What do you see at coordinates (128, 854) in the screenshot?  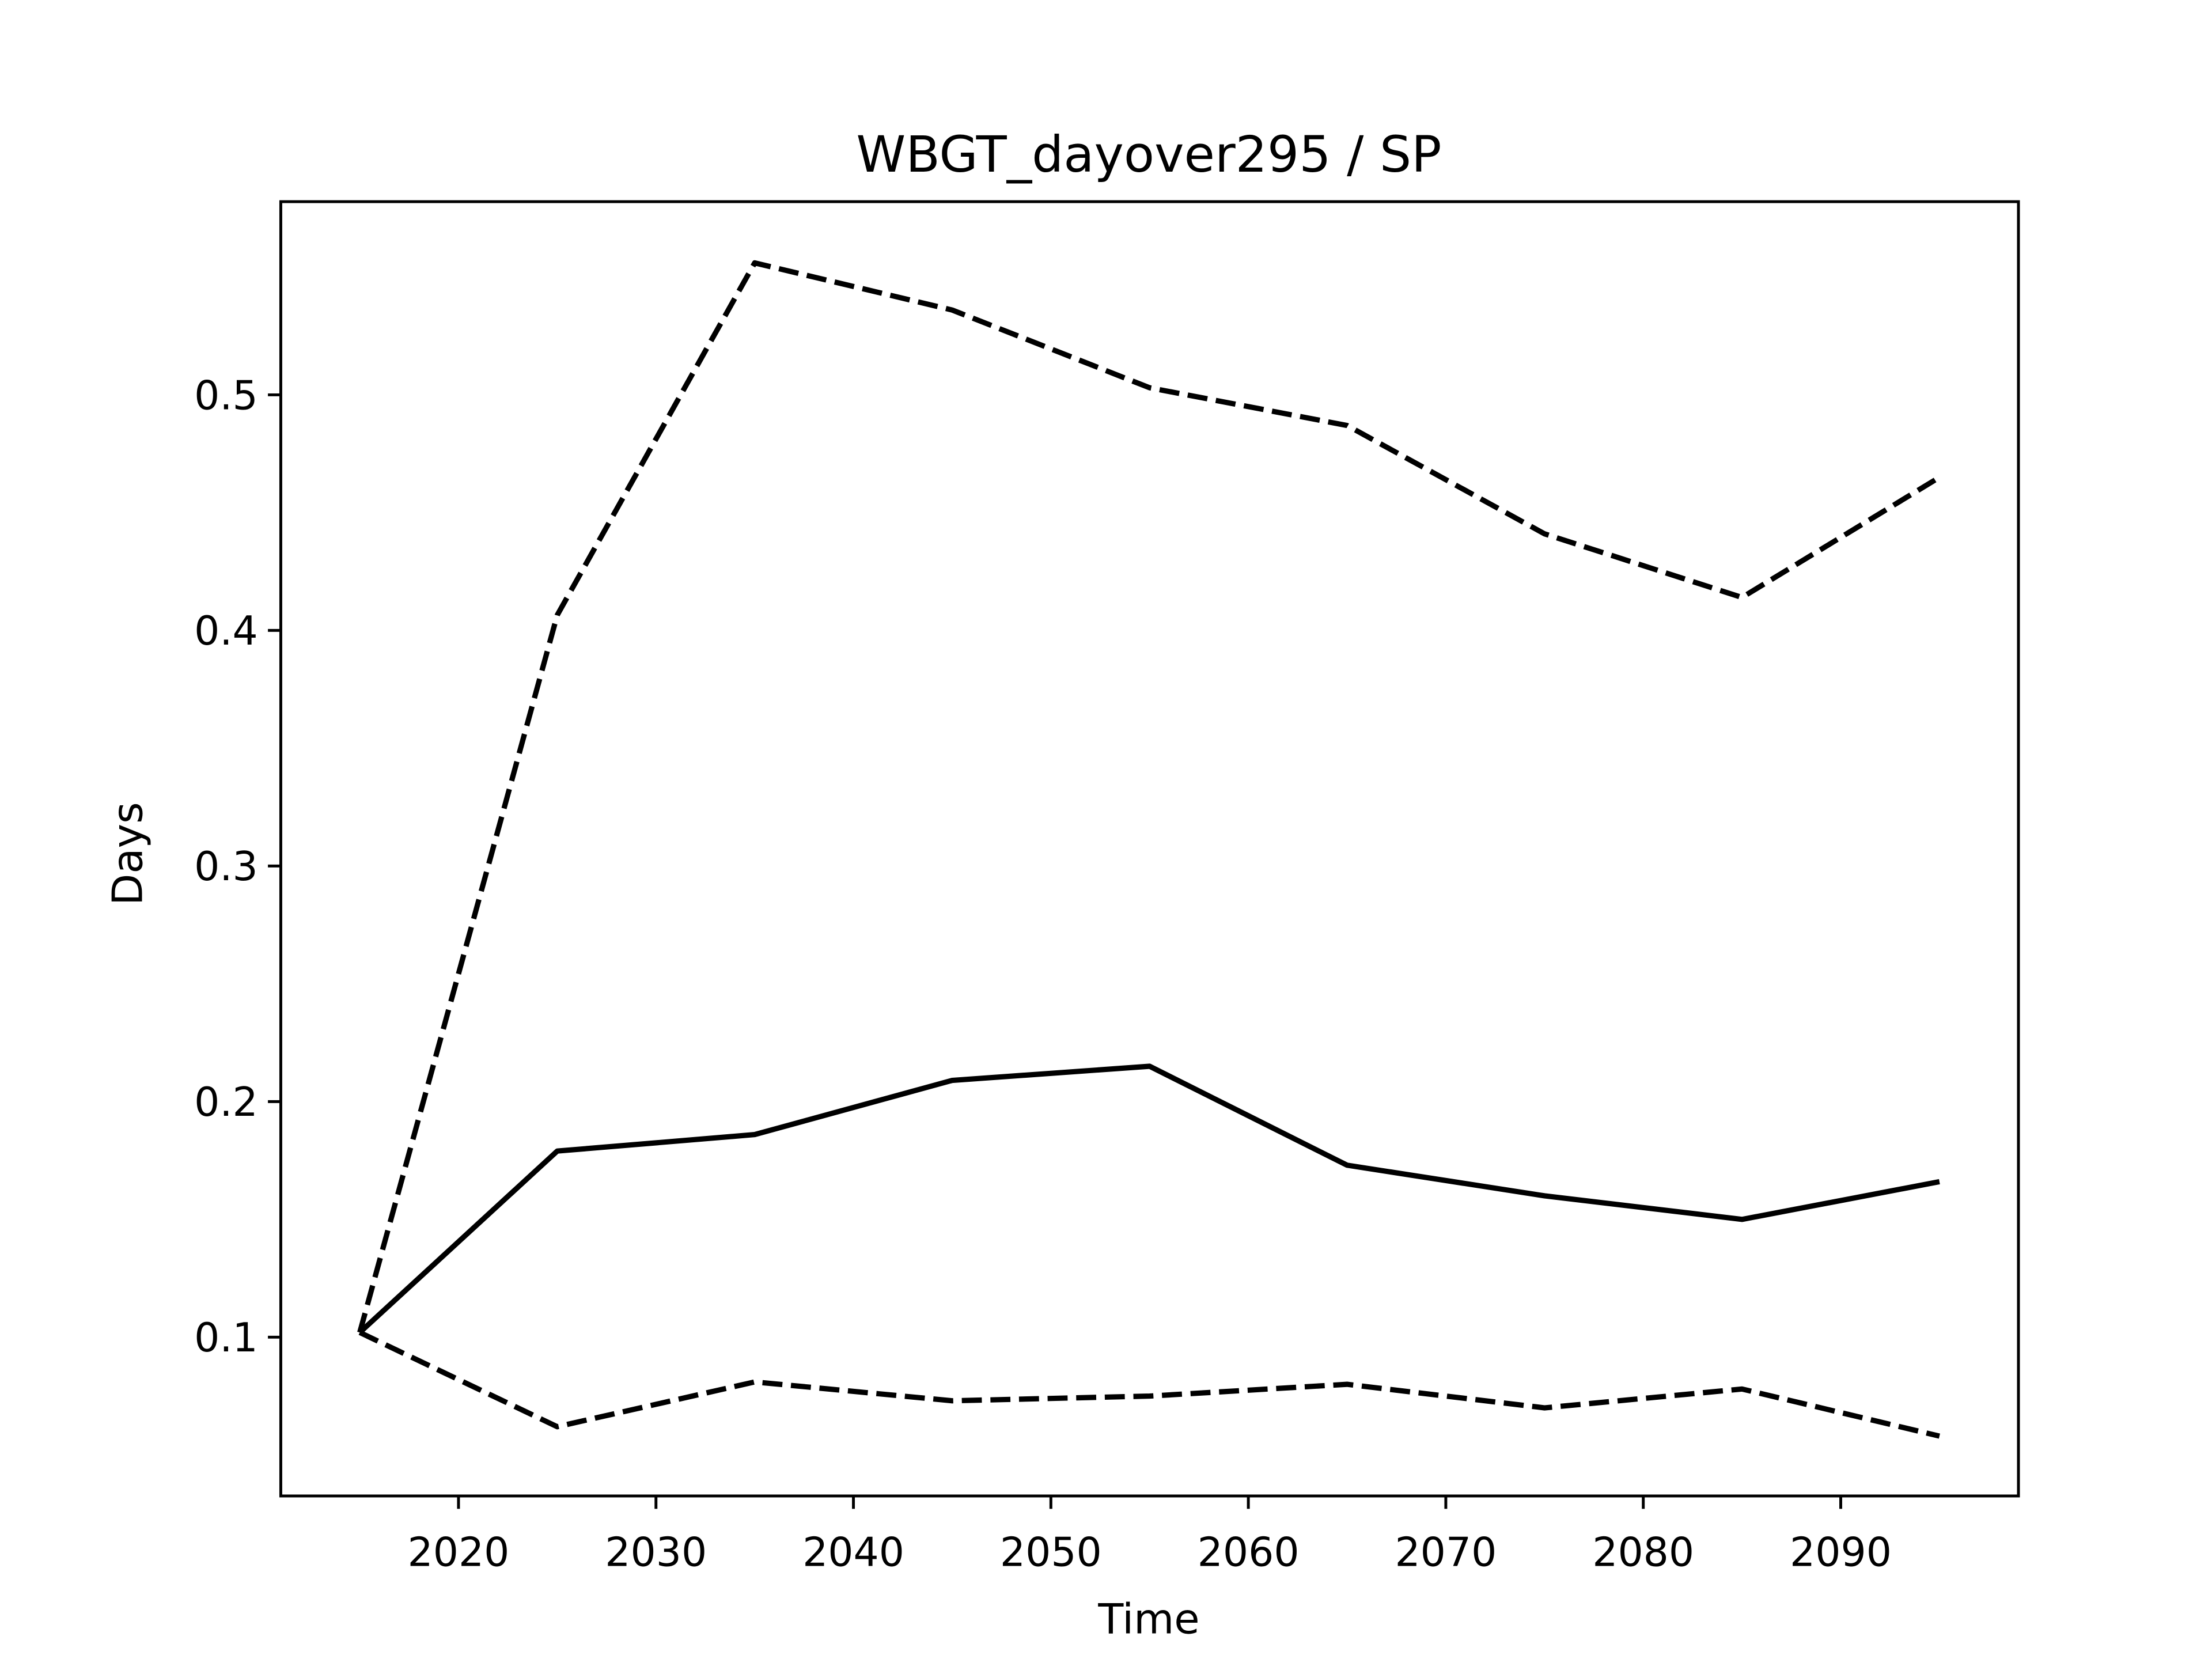 I see `y-axis-label: Days` at bounding box center [128, 854].